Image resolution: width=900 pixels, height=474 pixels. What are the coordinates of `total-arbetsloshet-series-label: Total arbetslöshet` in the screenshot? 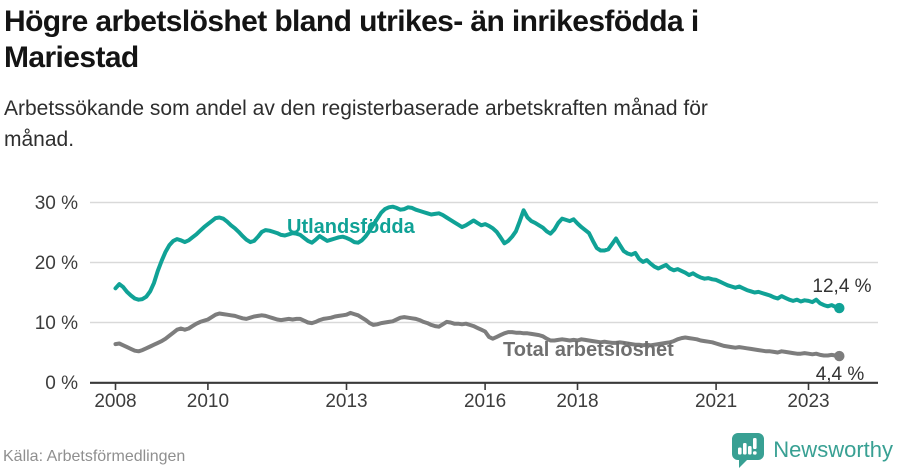 It's located at (588, 350).